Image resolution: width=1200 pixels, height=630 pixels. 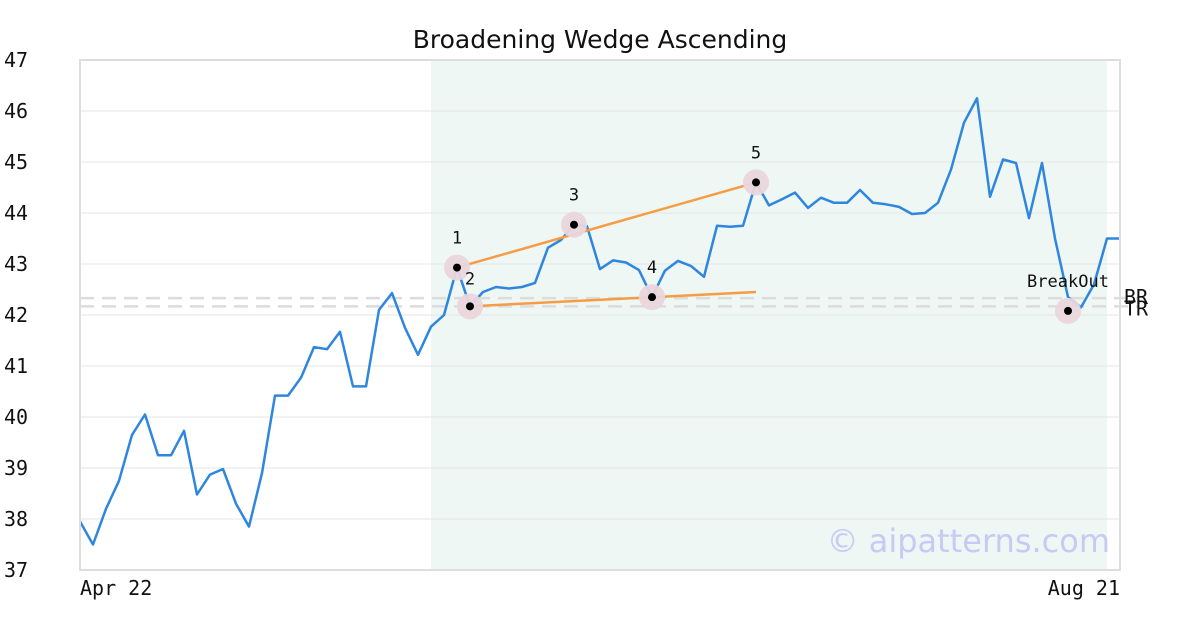 What do you see at coordinates (16, 417) in the screenshot?
I see `y-tick-label: 40` at bounding box center [16, 417].